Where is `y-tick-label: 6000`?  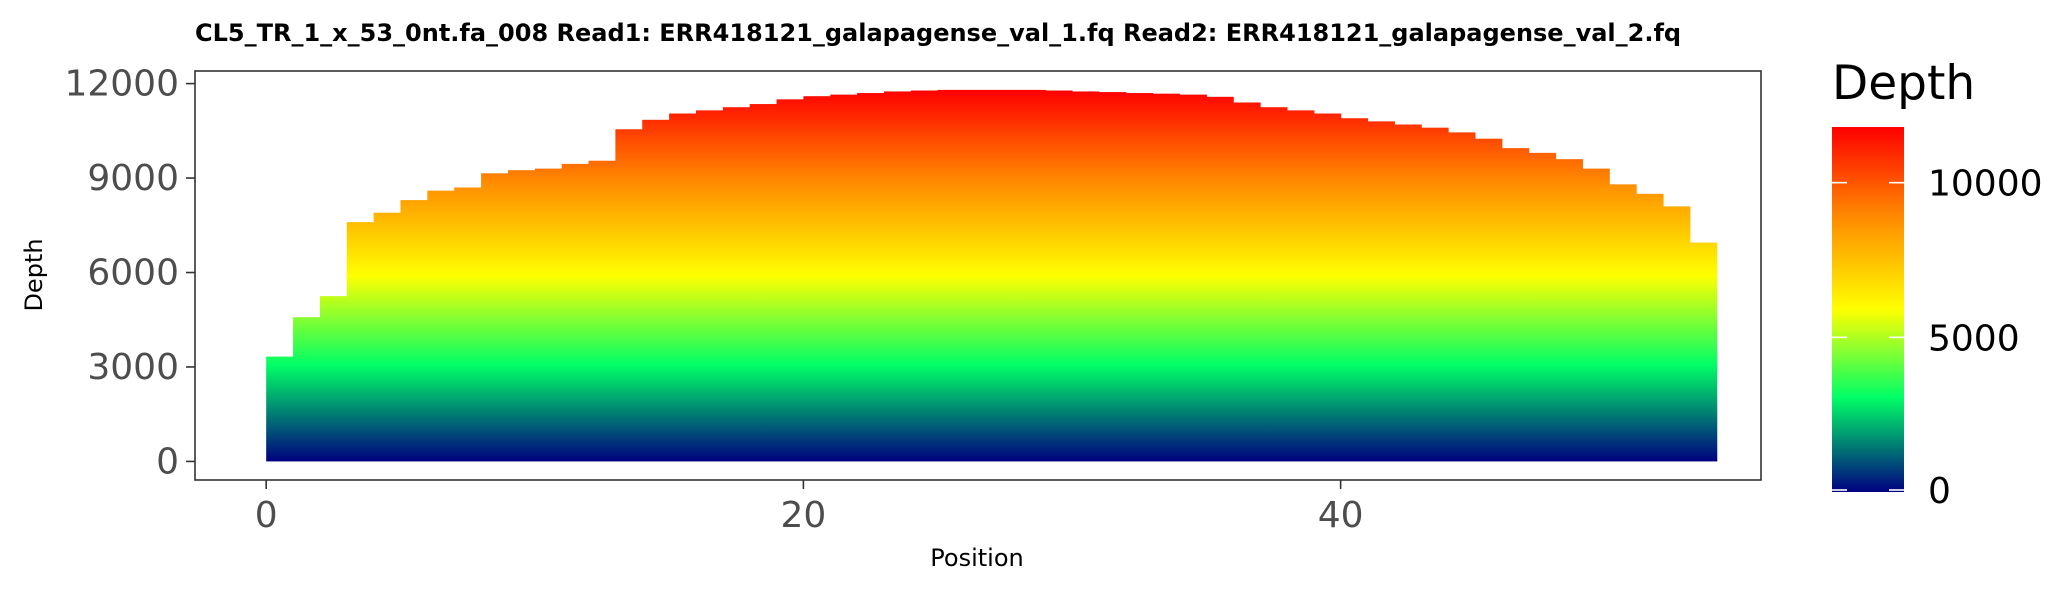
y-tick-label: 6000 is located at coordinates (133, 273).